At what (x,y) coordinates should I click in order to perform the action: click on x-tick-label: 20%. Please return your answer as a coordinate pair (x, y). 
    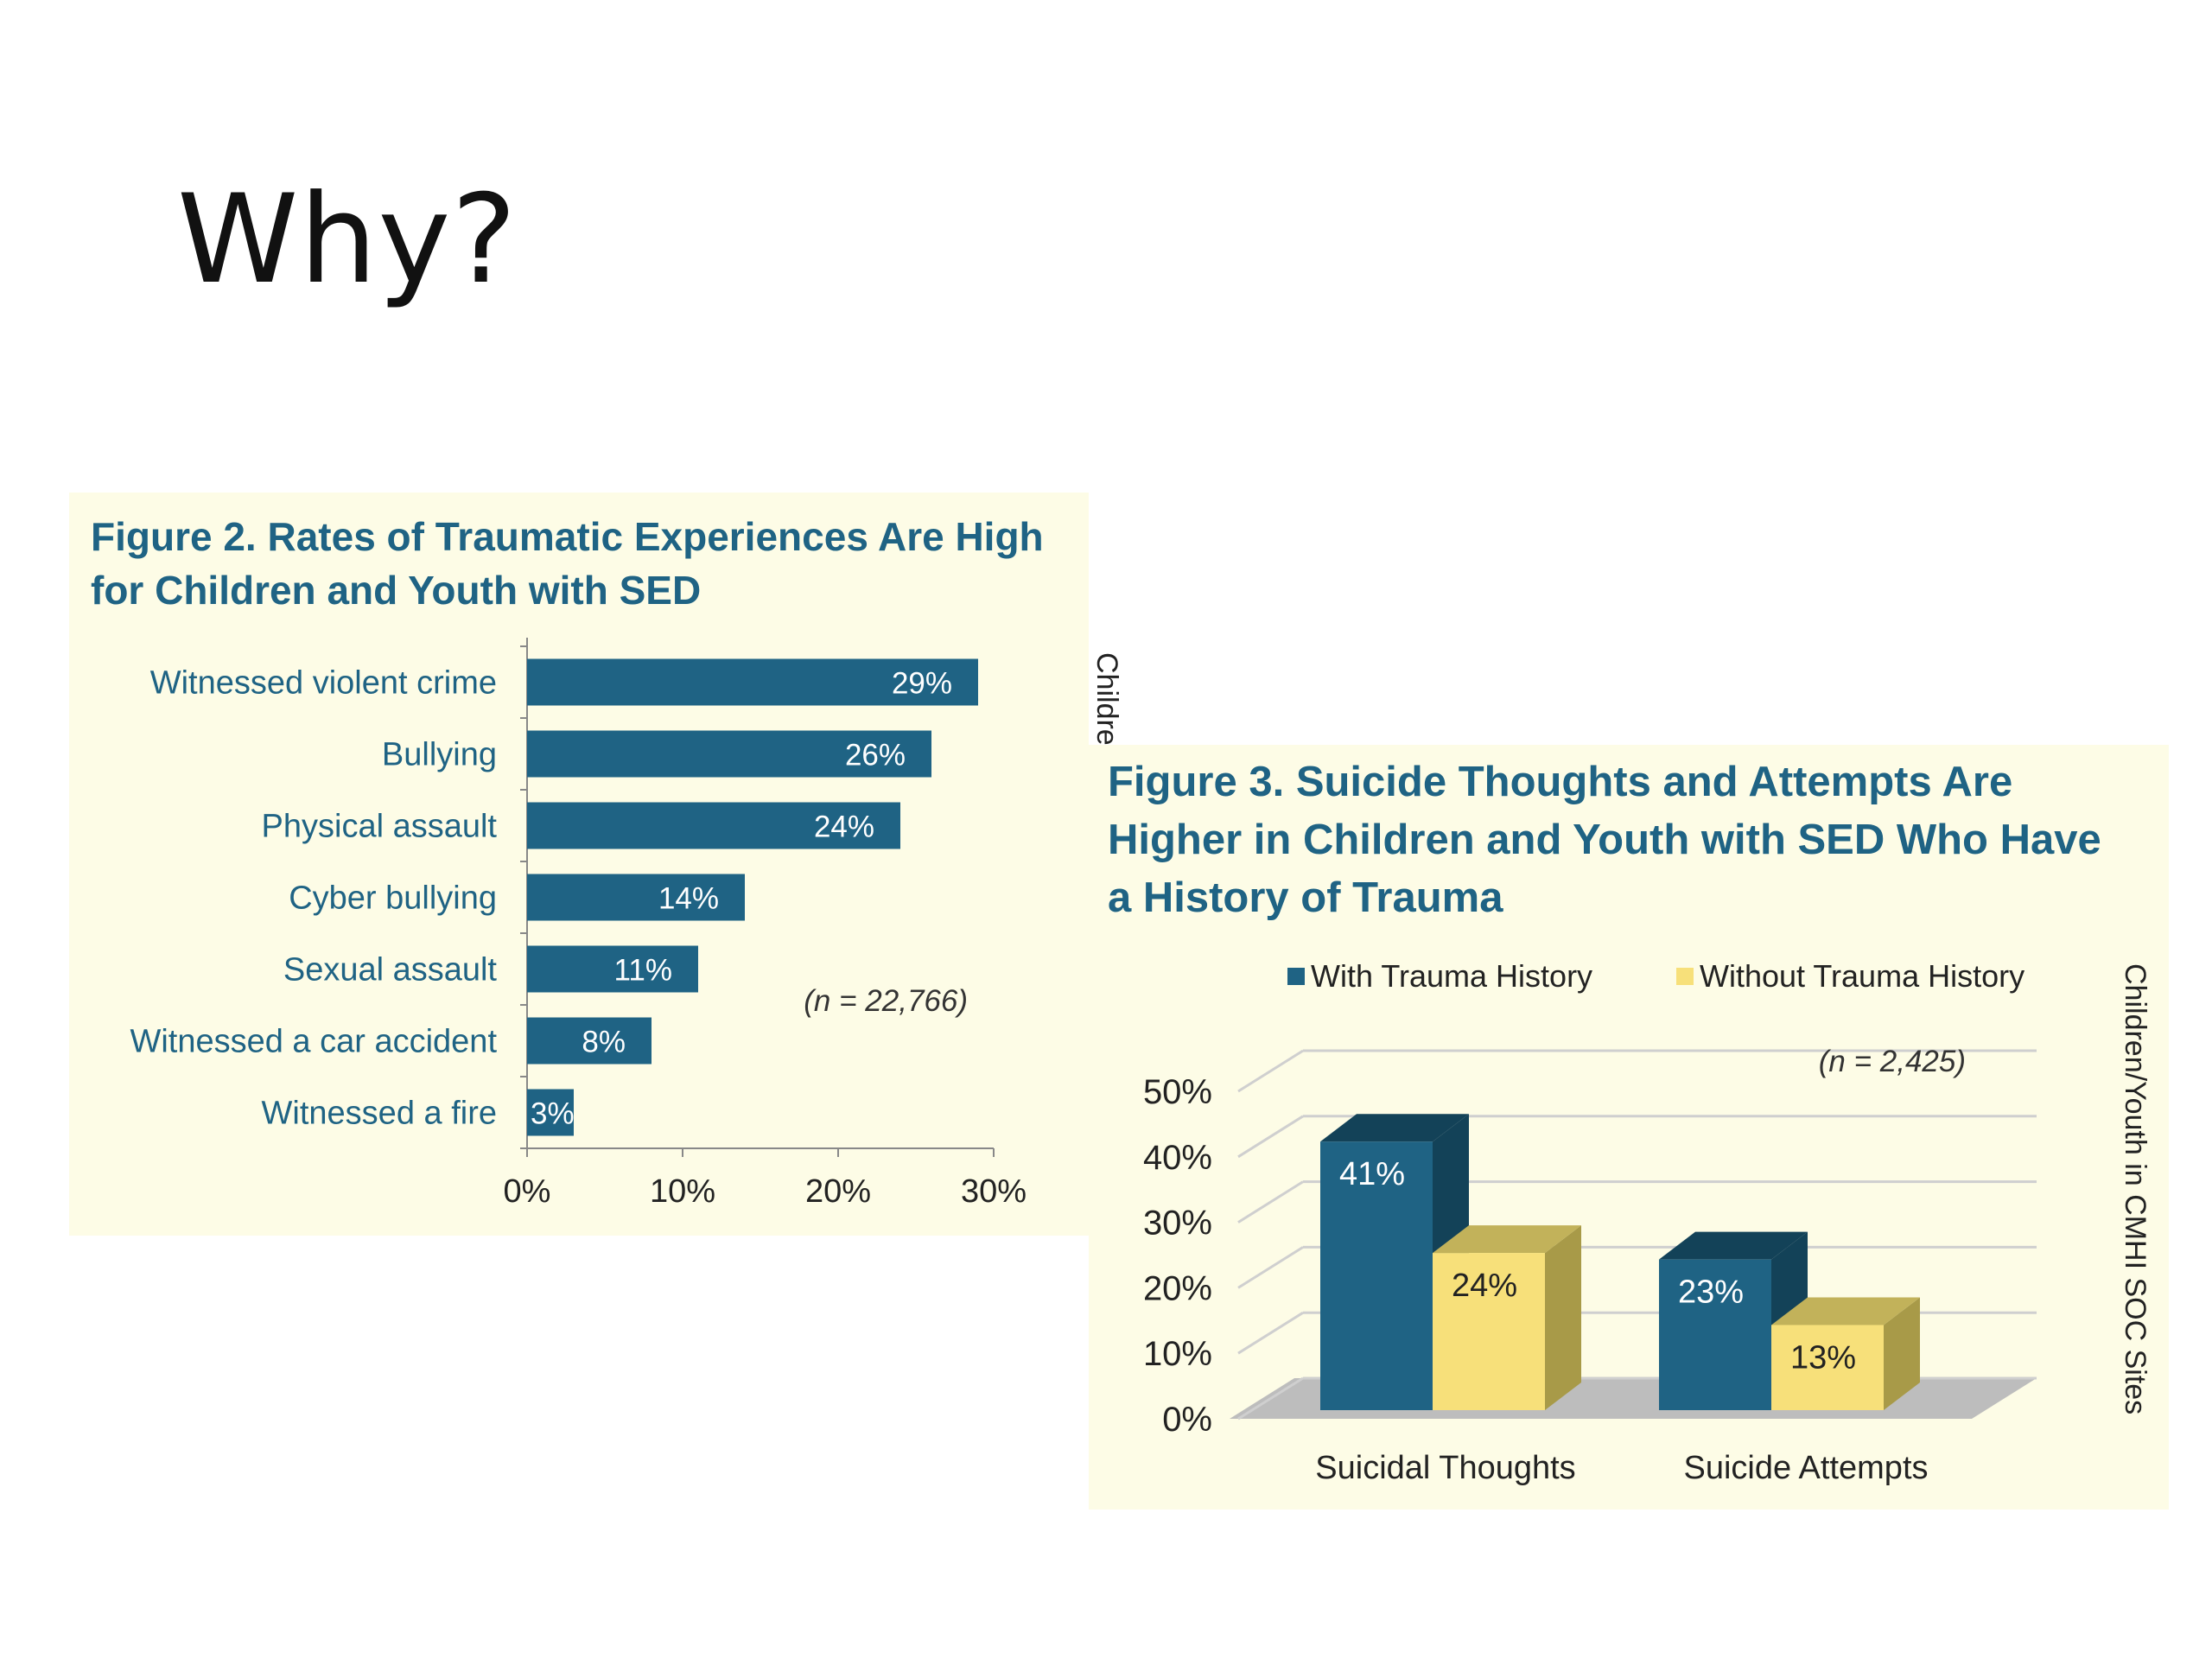
    Looking at the image, I should click on (838, 1191).